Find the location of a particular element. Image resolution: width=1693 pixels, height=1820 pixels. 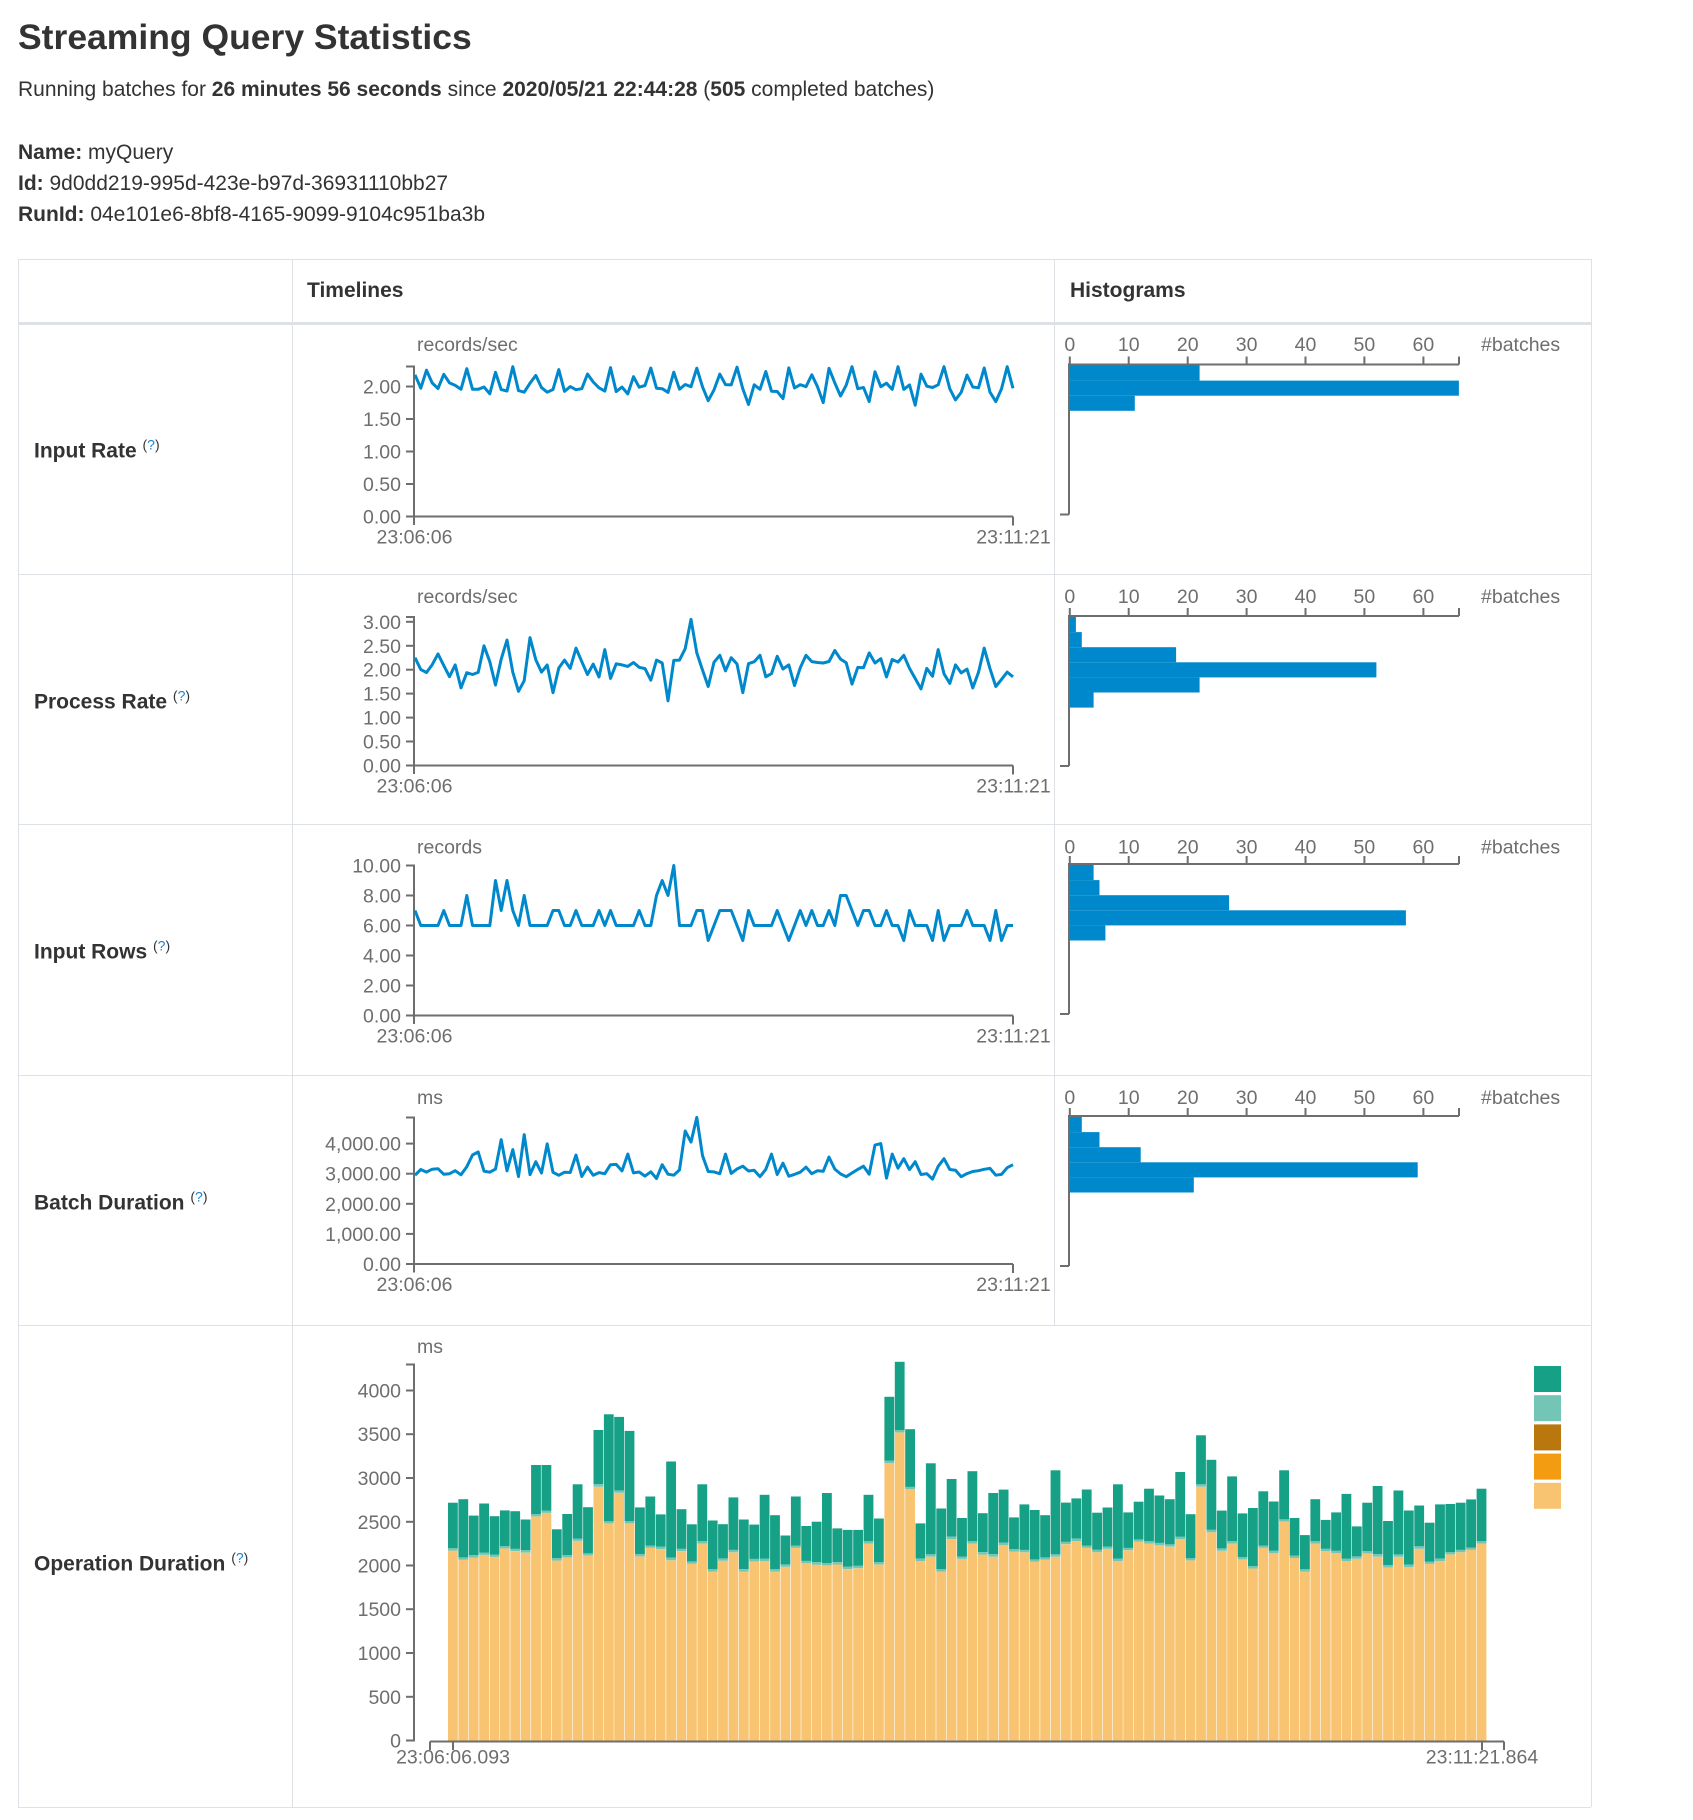

svg-text: 4.00 is located at coordinates (382, 957).